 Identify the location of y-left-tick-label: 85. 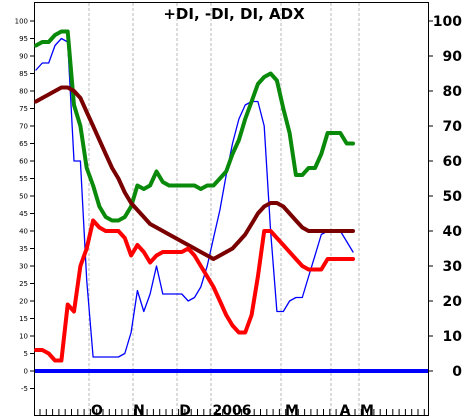
(23, 74).